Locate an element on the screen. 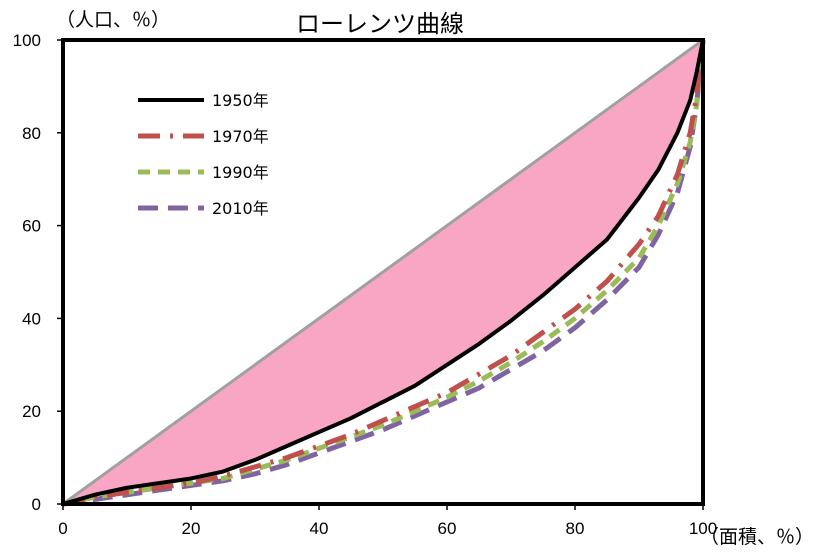 This screenshot has width=822, height=553. legend-label: 1970年 is located at coordinates (240, 136).